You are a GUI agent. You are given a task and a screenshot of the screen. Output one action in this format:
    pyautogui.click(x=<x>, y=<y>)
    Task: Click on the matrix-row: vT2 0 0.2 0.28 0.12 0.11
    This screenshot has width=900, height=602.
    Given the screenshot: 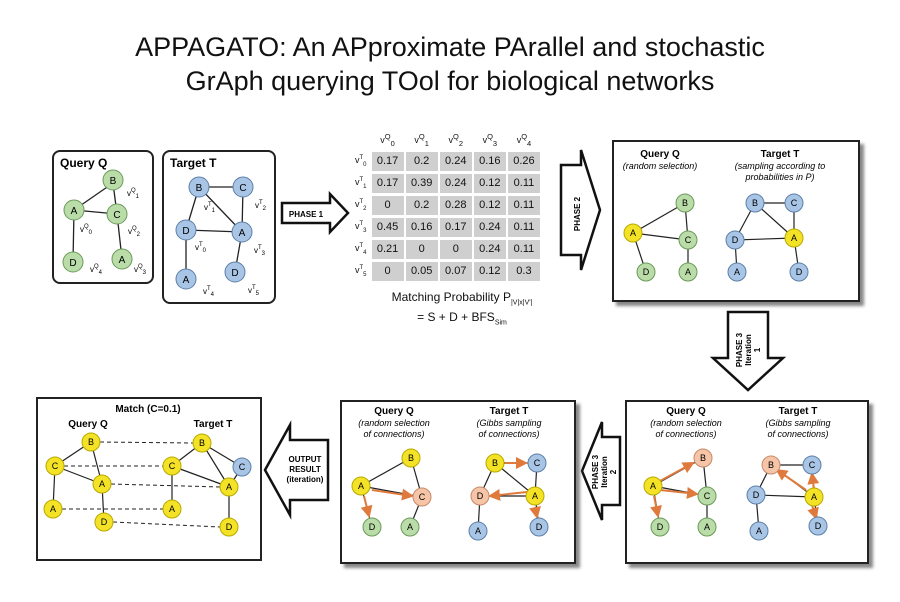 What is the action you would take?
    pyautogui.click(x=447, y=205)
    